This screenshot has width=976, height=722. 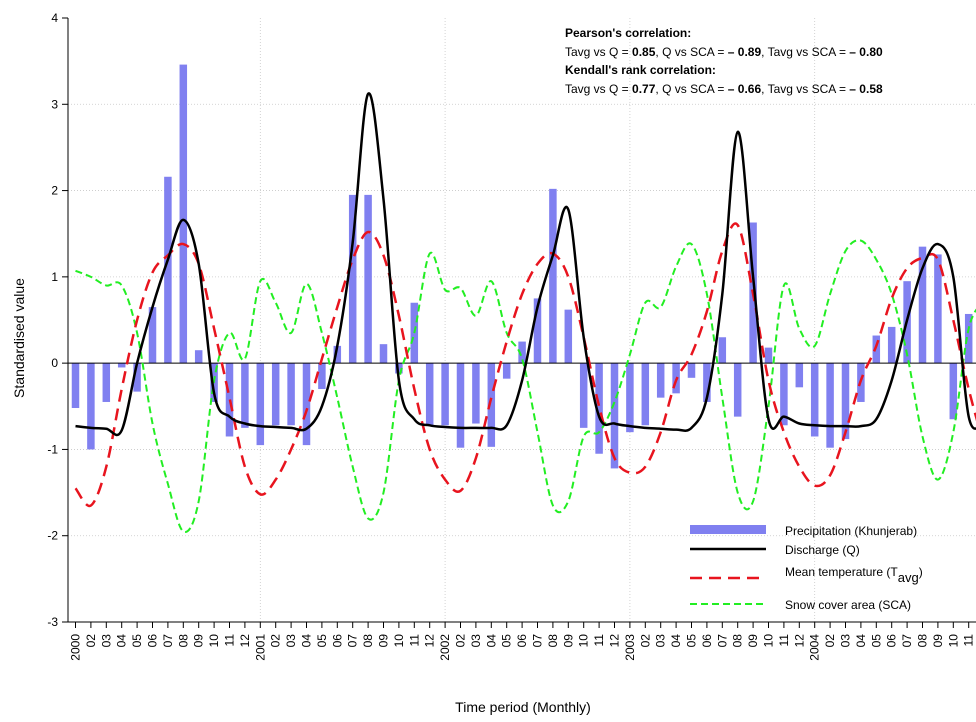 I want to click on pearson-title: Pearson's correlation:, so click(x=628, y=33).